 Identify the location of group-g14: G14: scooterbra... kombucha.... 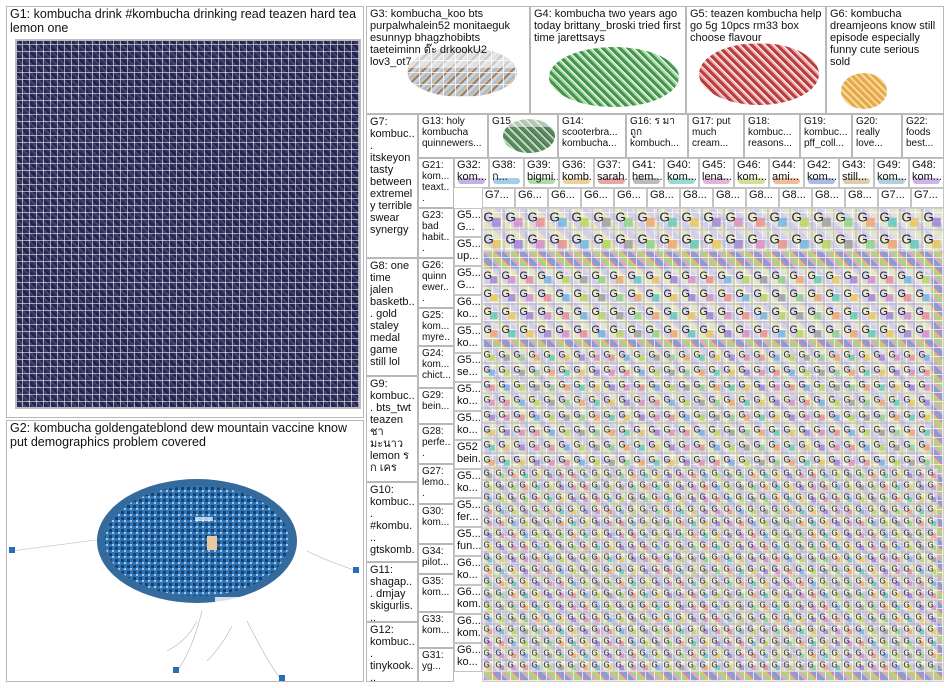
(592, 136).